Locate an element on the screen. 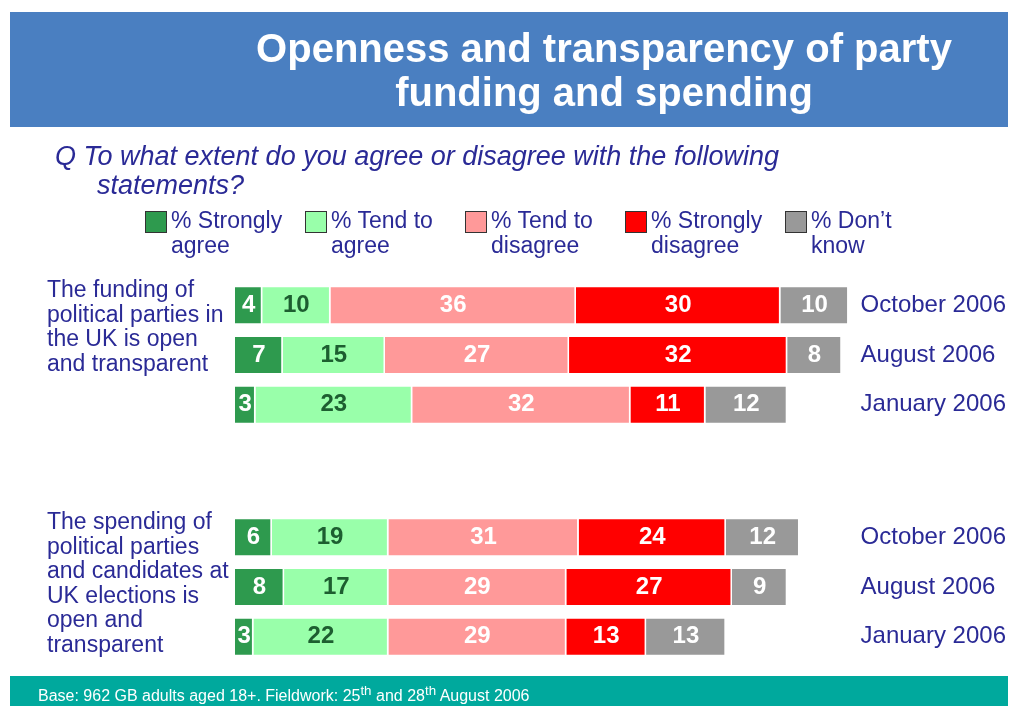  y-axis-title: The funding of political parties in the UK is open and transparent is located at coordinates (136, 326).